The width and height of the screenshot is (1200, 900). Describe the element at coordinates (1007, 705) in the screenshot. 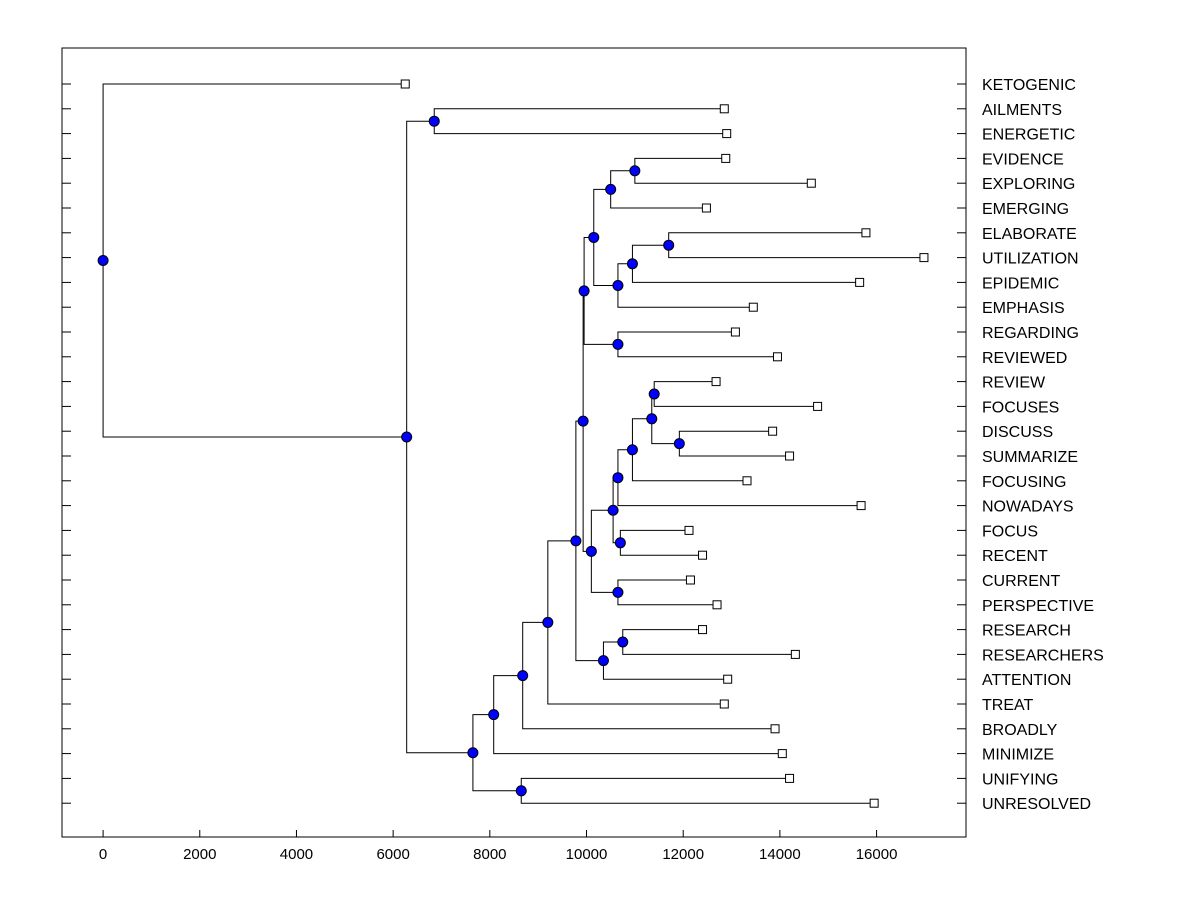

I see `leaf-label-treat: TREAT` at that location.